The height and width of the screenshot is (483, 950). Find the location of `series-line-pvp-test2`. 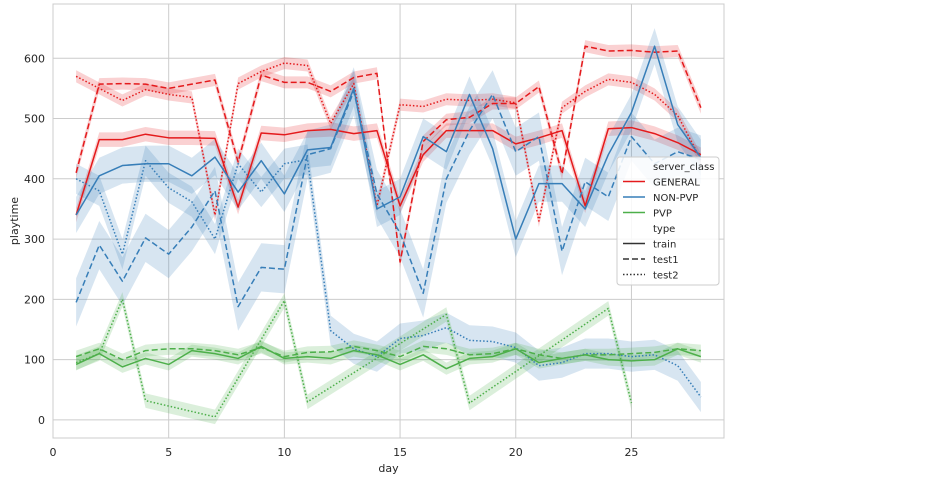

series-line-pvp-test2 is located at coordinates (354, 358).